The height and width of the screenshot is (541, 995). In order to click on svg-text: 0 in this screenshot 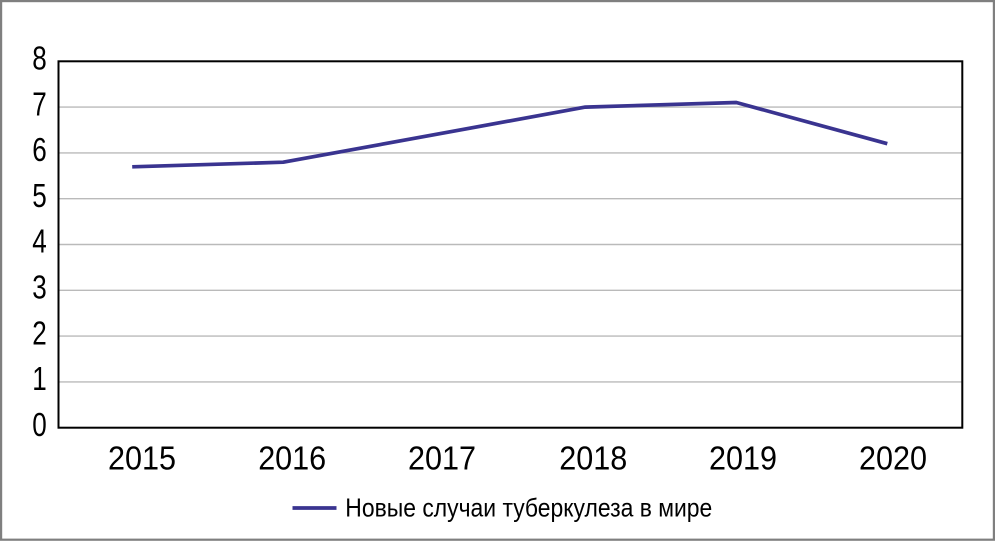, I will do `click(39, 424)`.